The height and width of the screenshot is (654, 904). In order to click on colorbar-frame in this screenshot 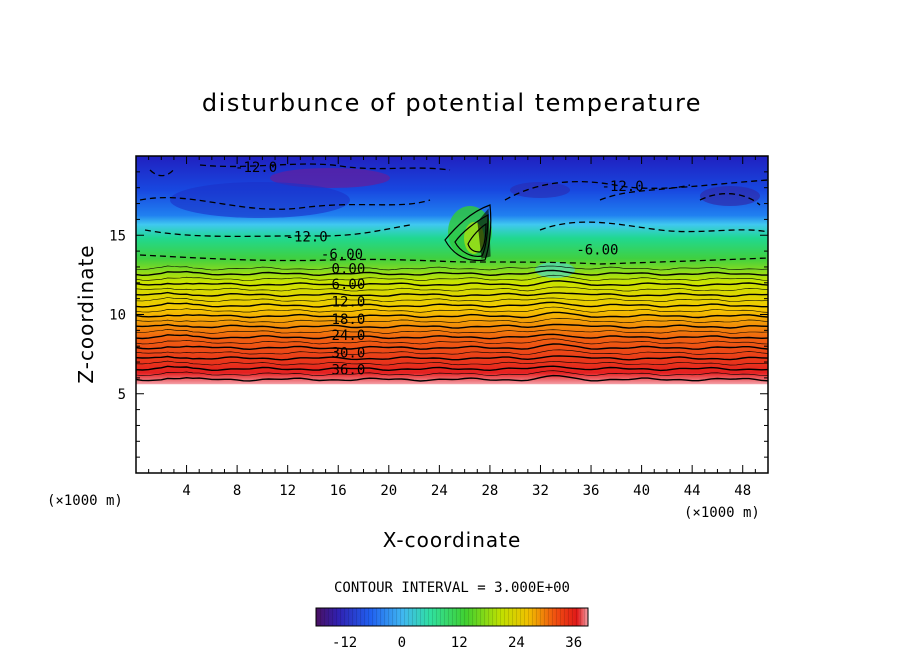, I will do `click(452, 617)`.